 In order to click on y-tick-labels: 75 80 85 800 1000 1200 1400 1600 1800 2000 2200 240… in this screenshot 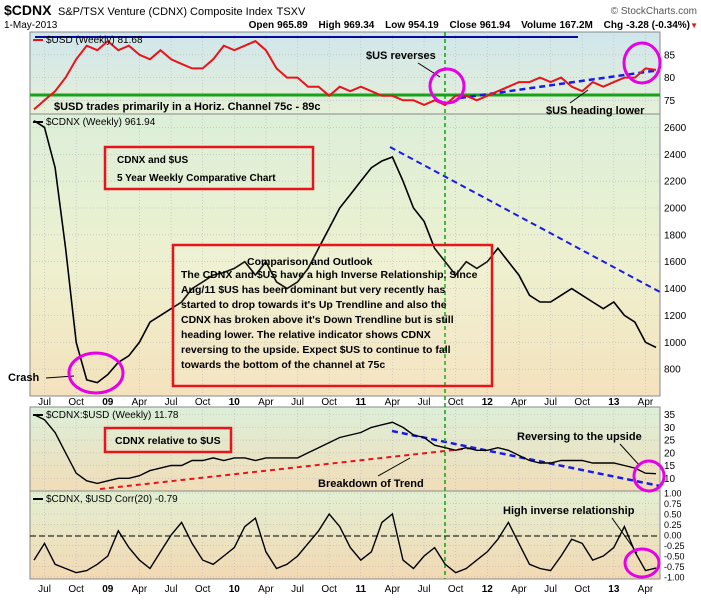, I will do `click(675, 316)`.